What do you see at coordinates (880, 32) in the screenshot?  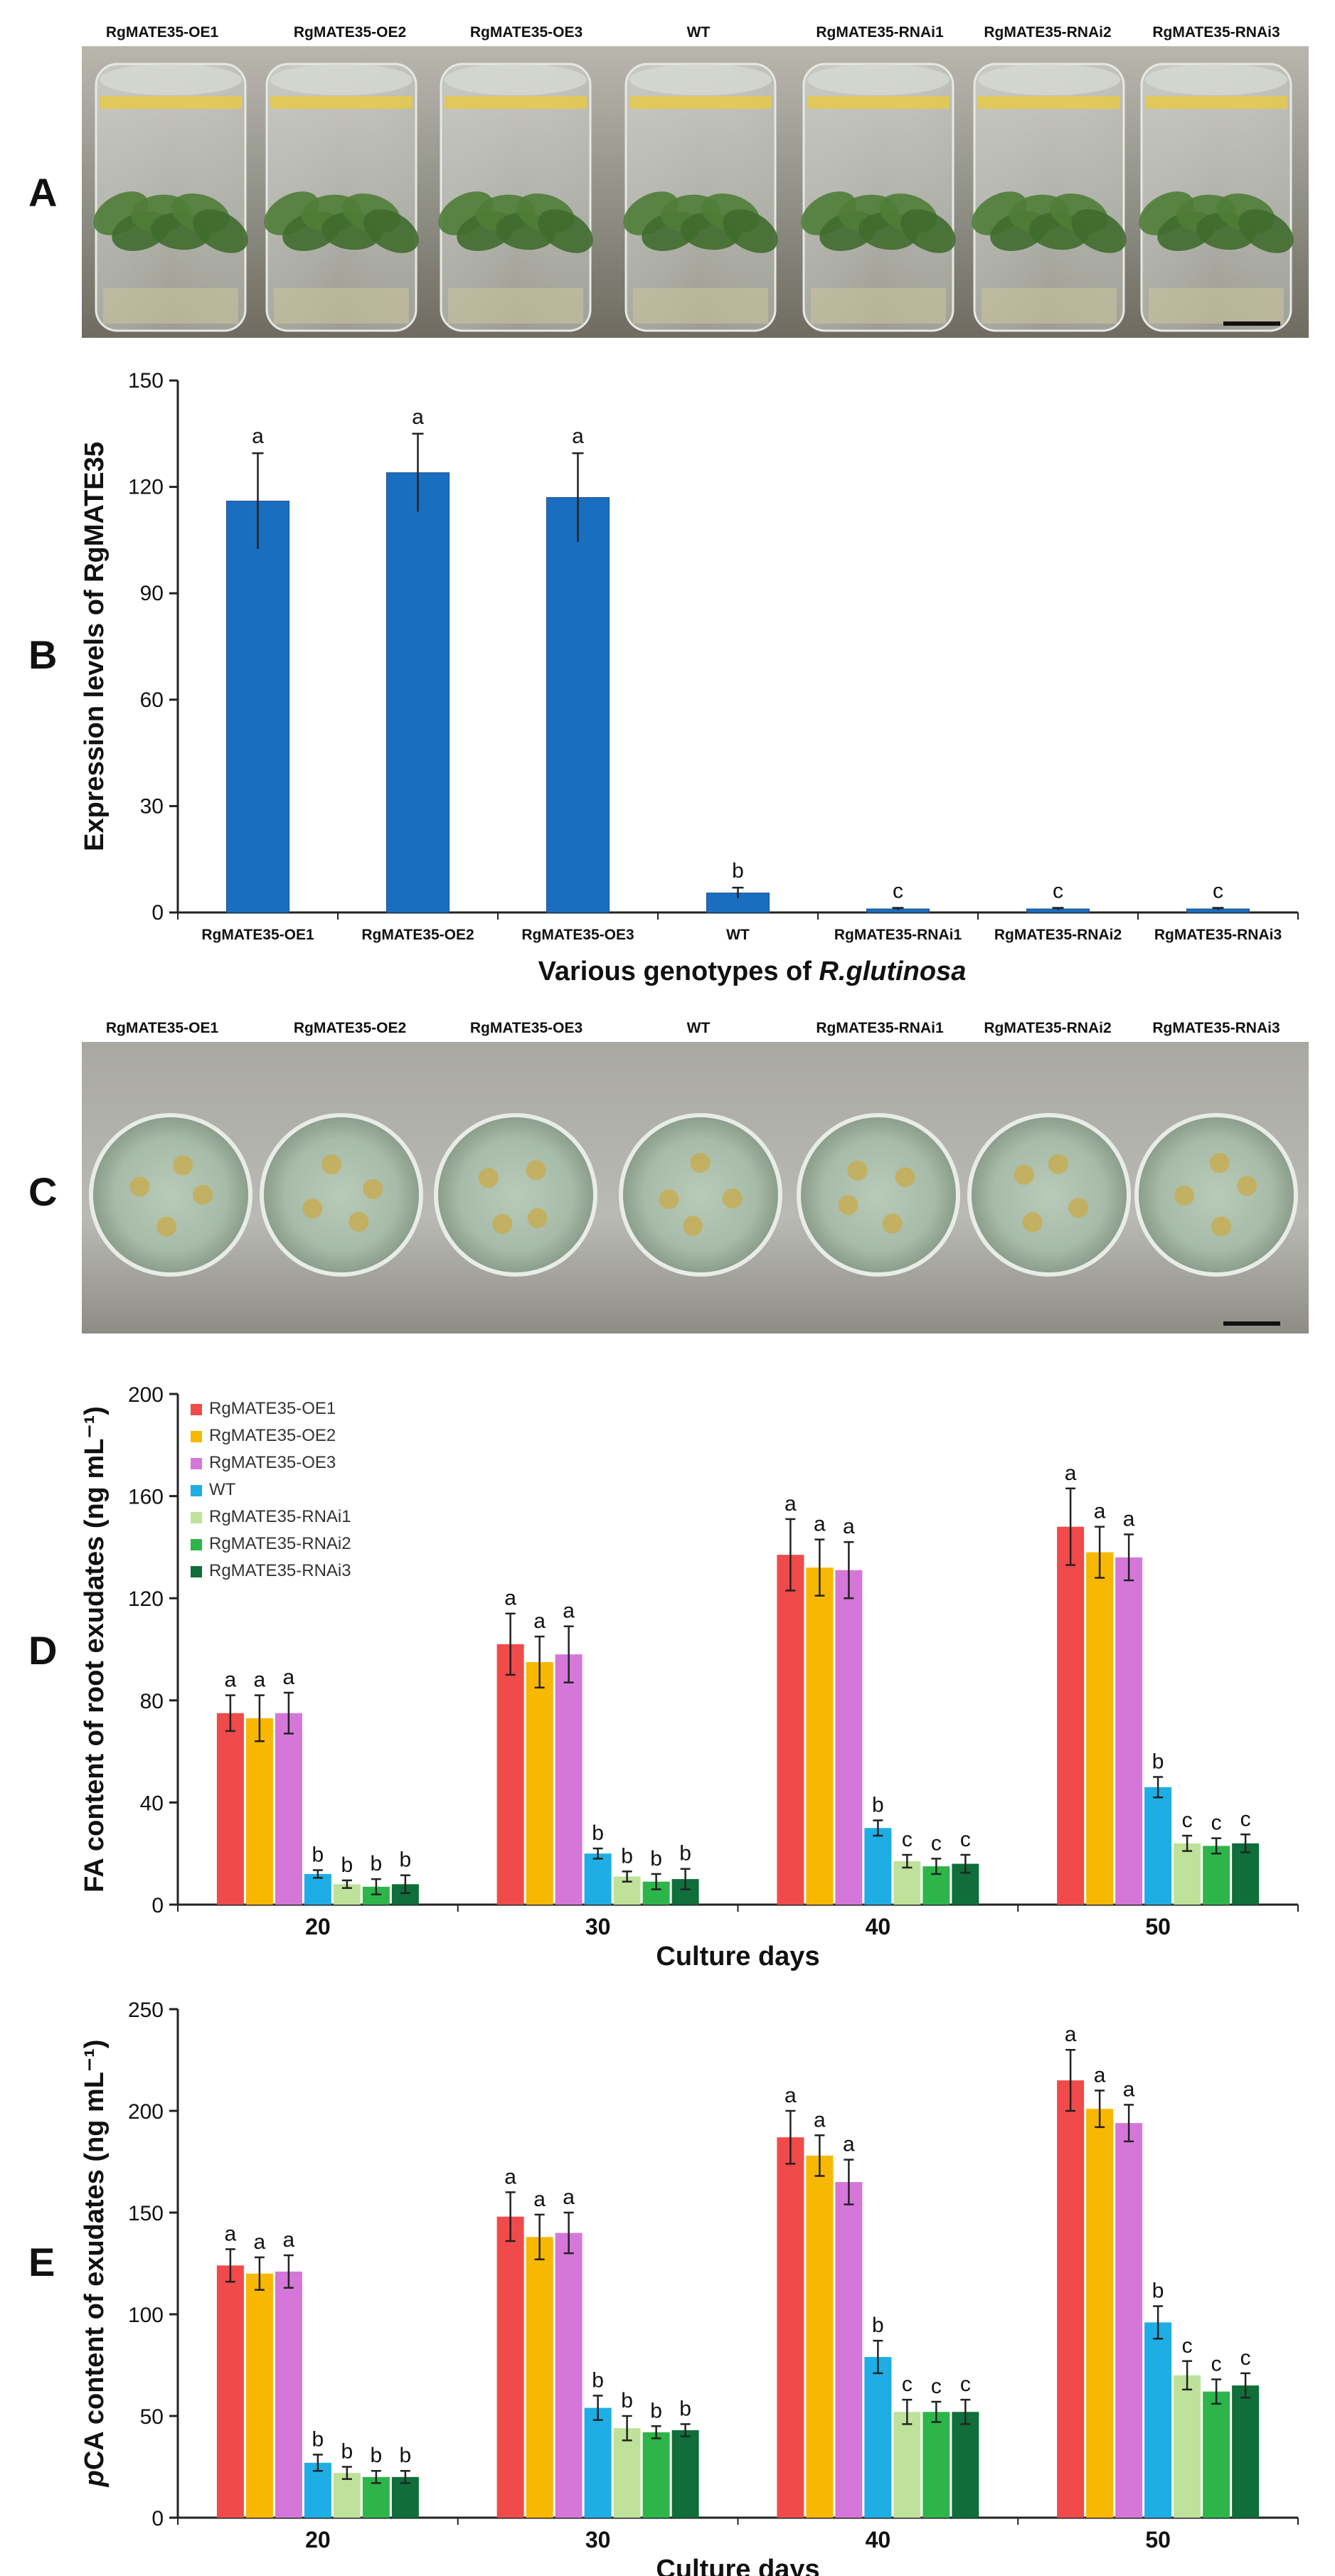 I see `photo-a-label: RgMATE35-RNAi1` at bounding box center [880, 32].